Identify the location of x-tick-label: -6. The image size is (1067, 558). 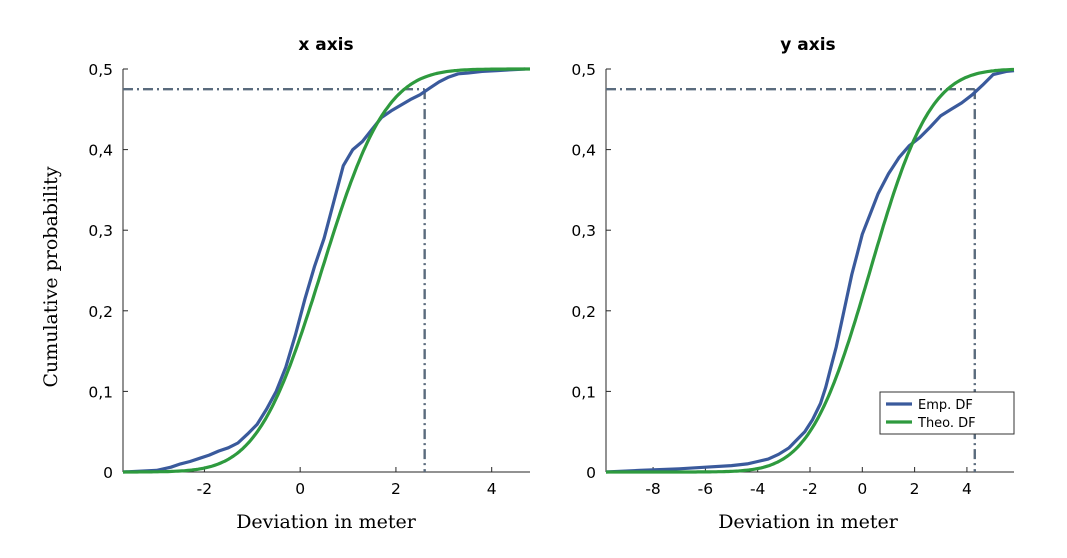
(705, 489).